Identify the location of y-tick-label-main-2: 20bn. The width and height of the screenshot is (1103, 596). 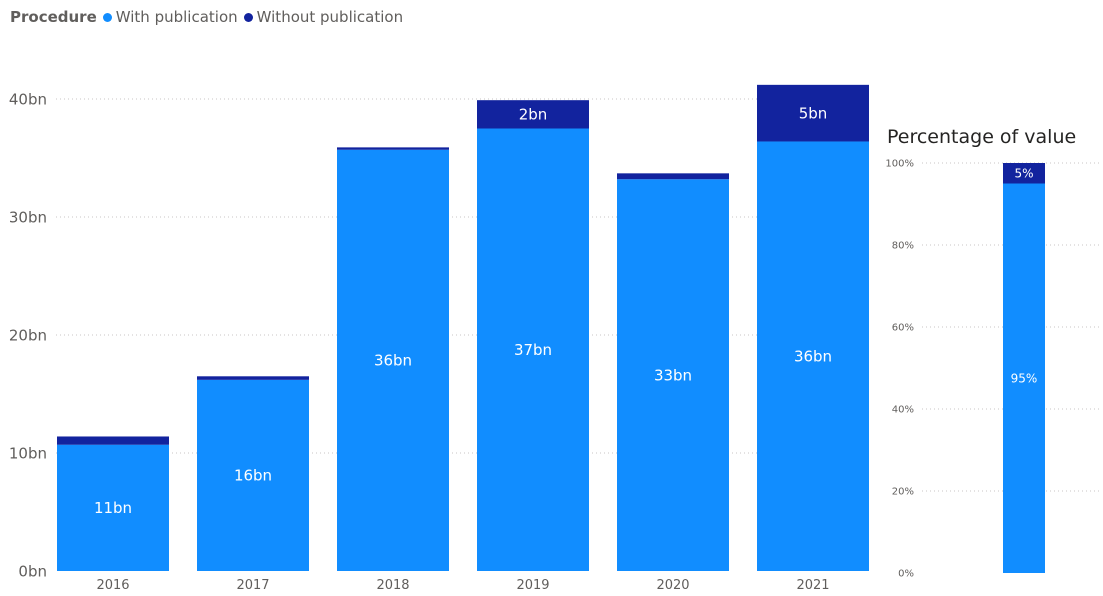
(28, 335).